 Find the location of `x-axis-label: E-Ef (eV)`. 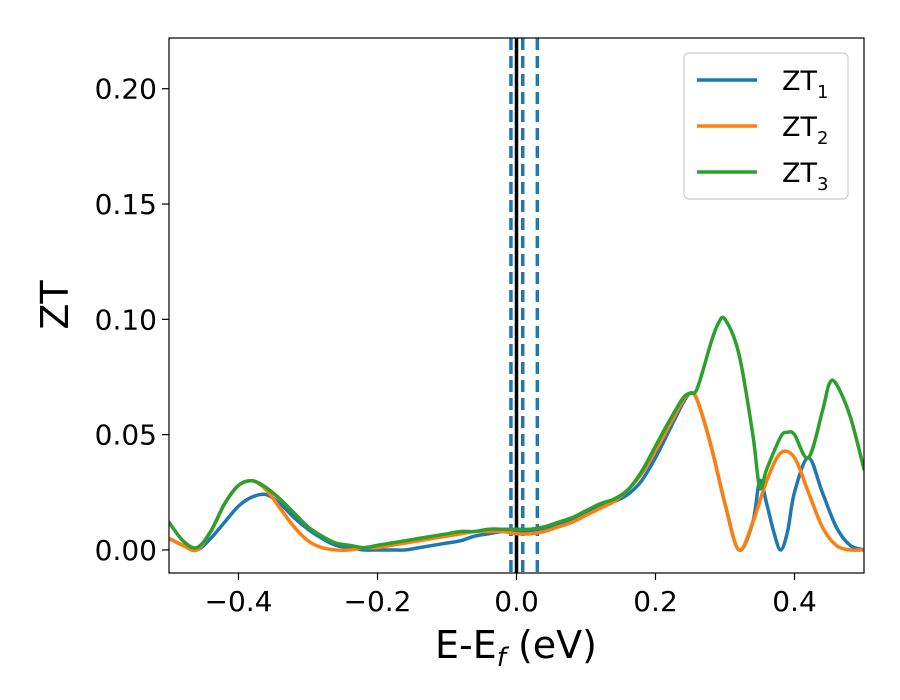

x-axis-label: E-Ef (eV) is located at coordinates (516, 648).